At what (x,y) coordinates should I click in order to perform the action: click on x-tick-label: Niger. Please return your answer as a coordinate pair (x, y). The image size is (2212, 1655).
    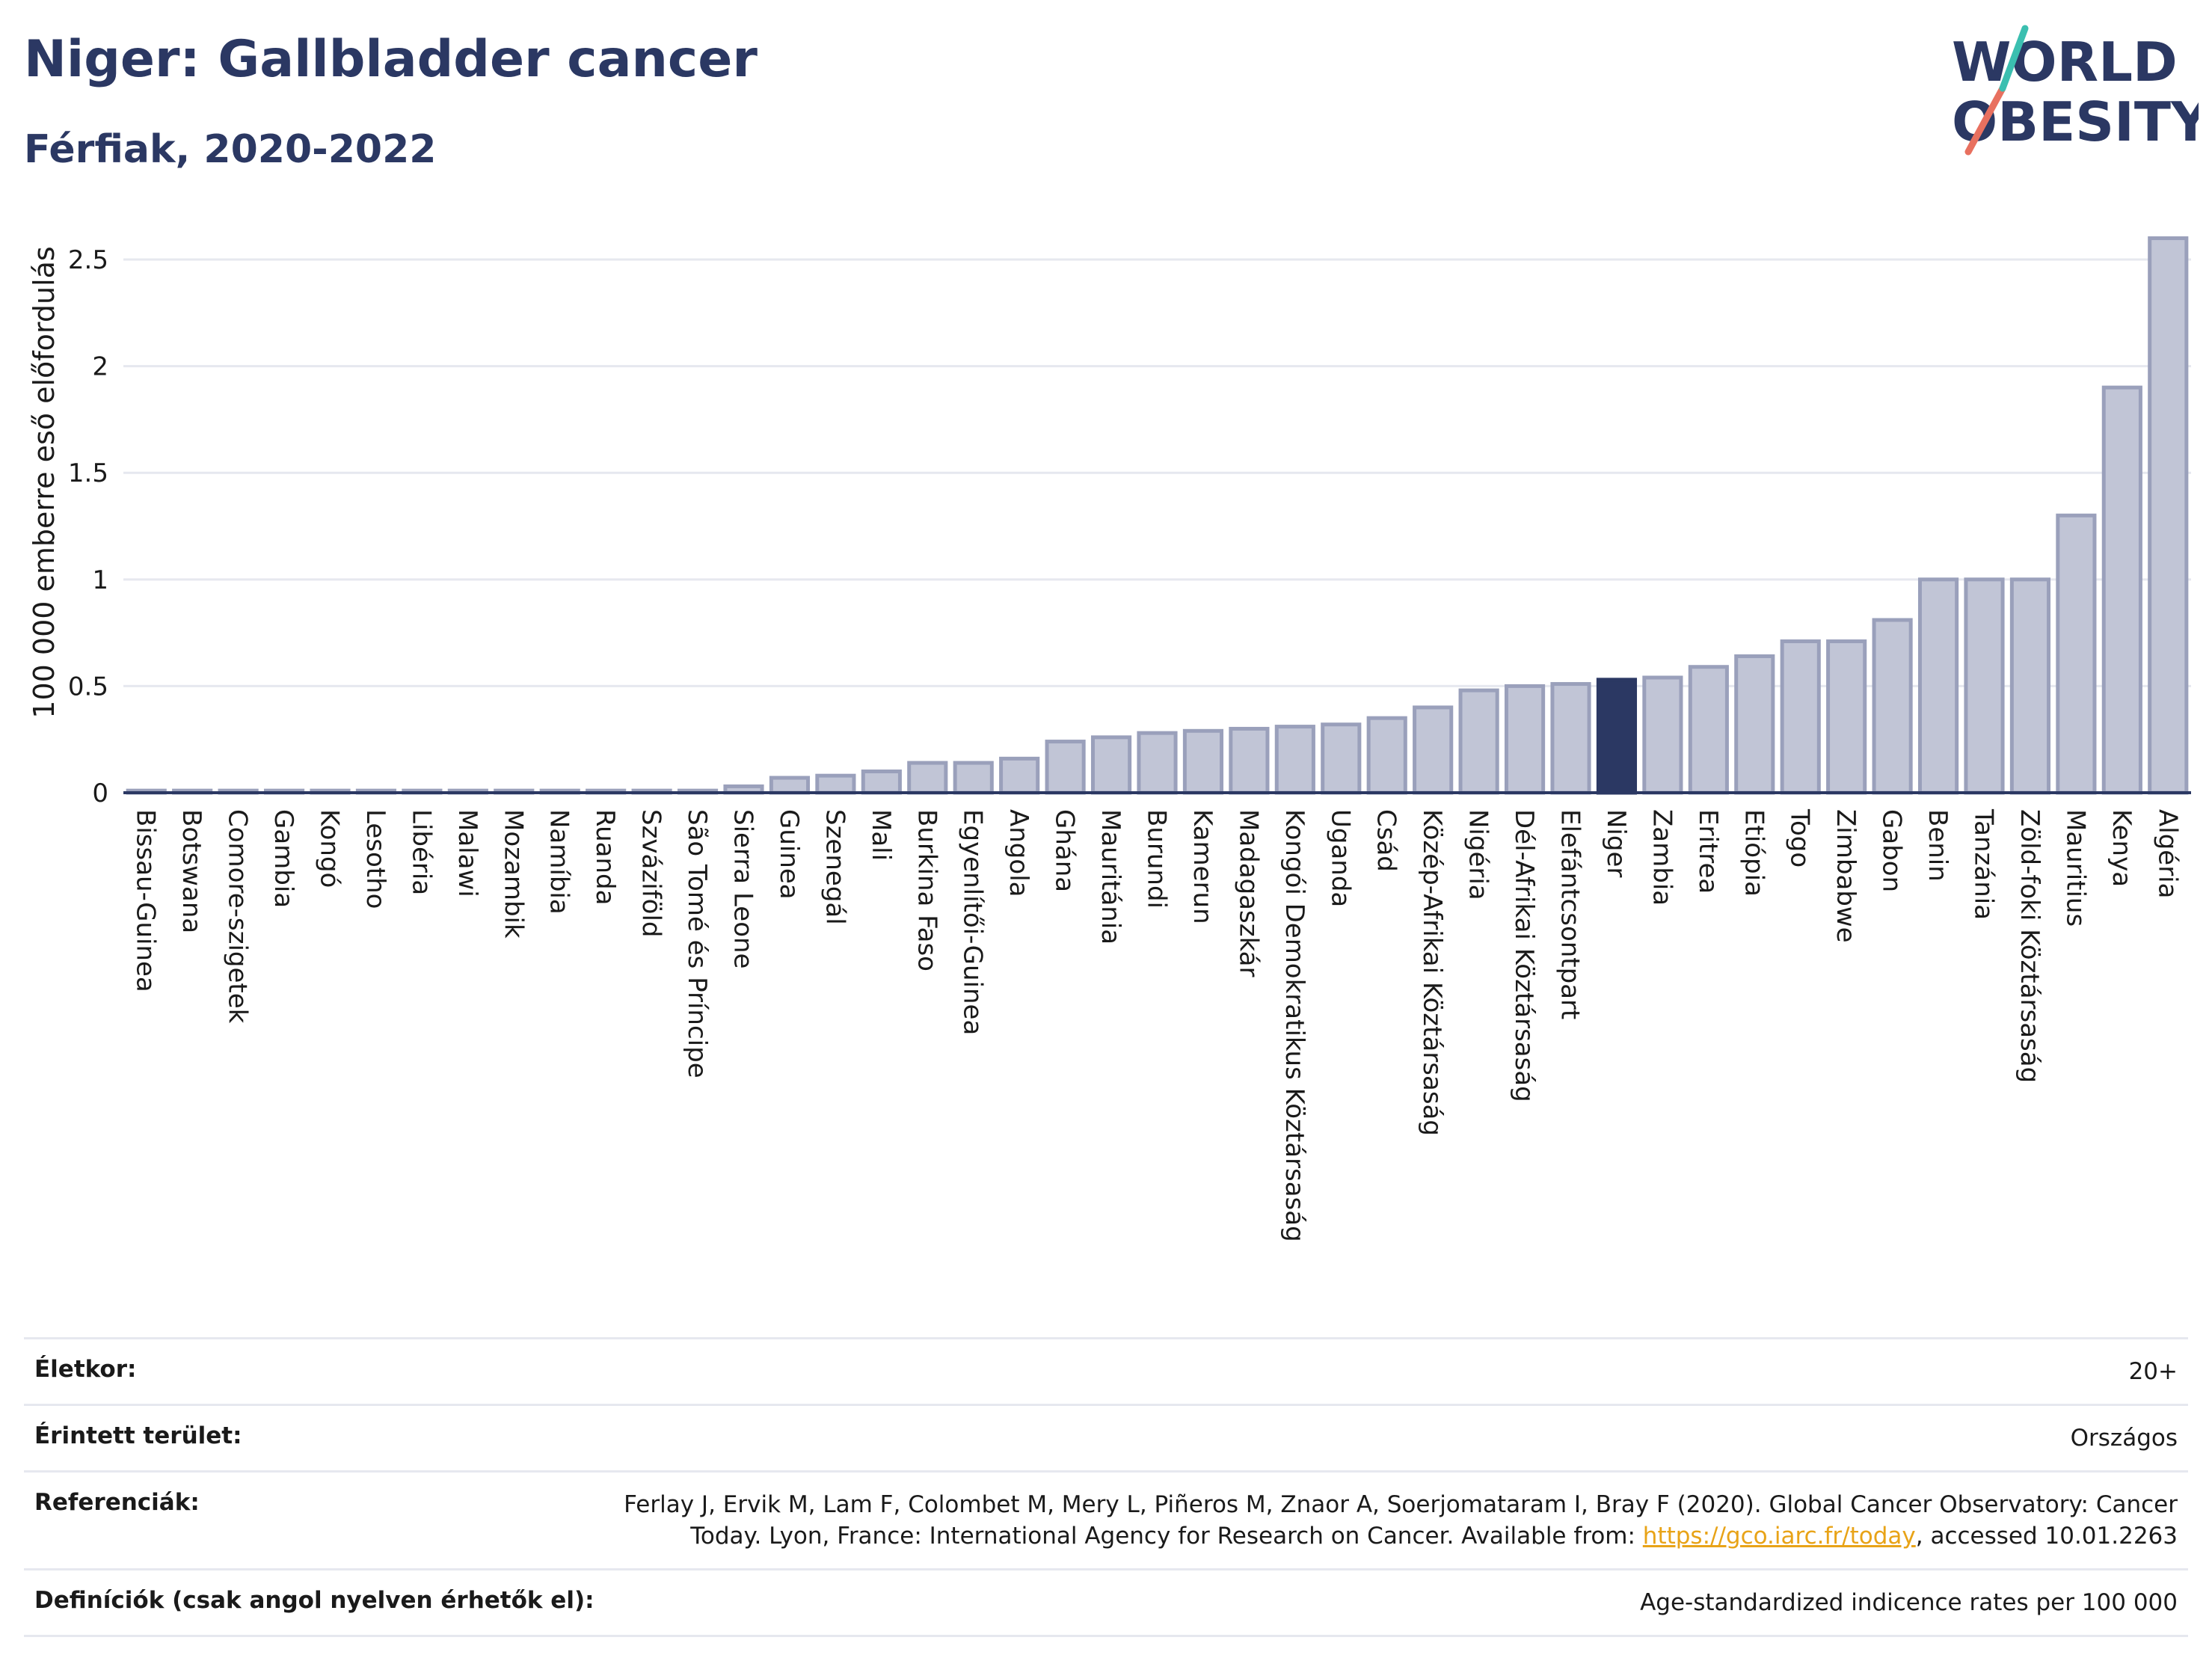
    Looking at the image, I should click on (1616, 843).